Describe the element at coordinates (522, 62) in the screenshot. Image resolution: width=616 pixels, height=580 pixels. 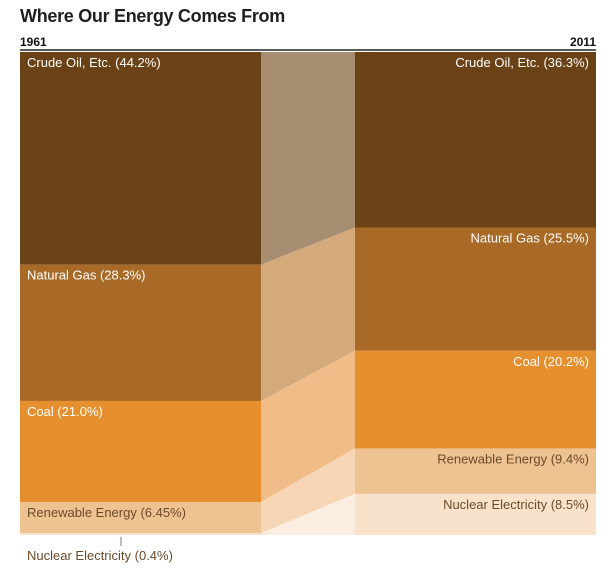
I see `label-2011-crude-oil-etc: Crude Oil, Etc. (36.3%)` at that location.